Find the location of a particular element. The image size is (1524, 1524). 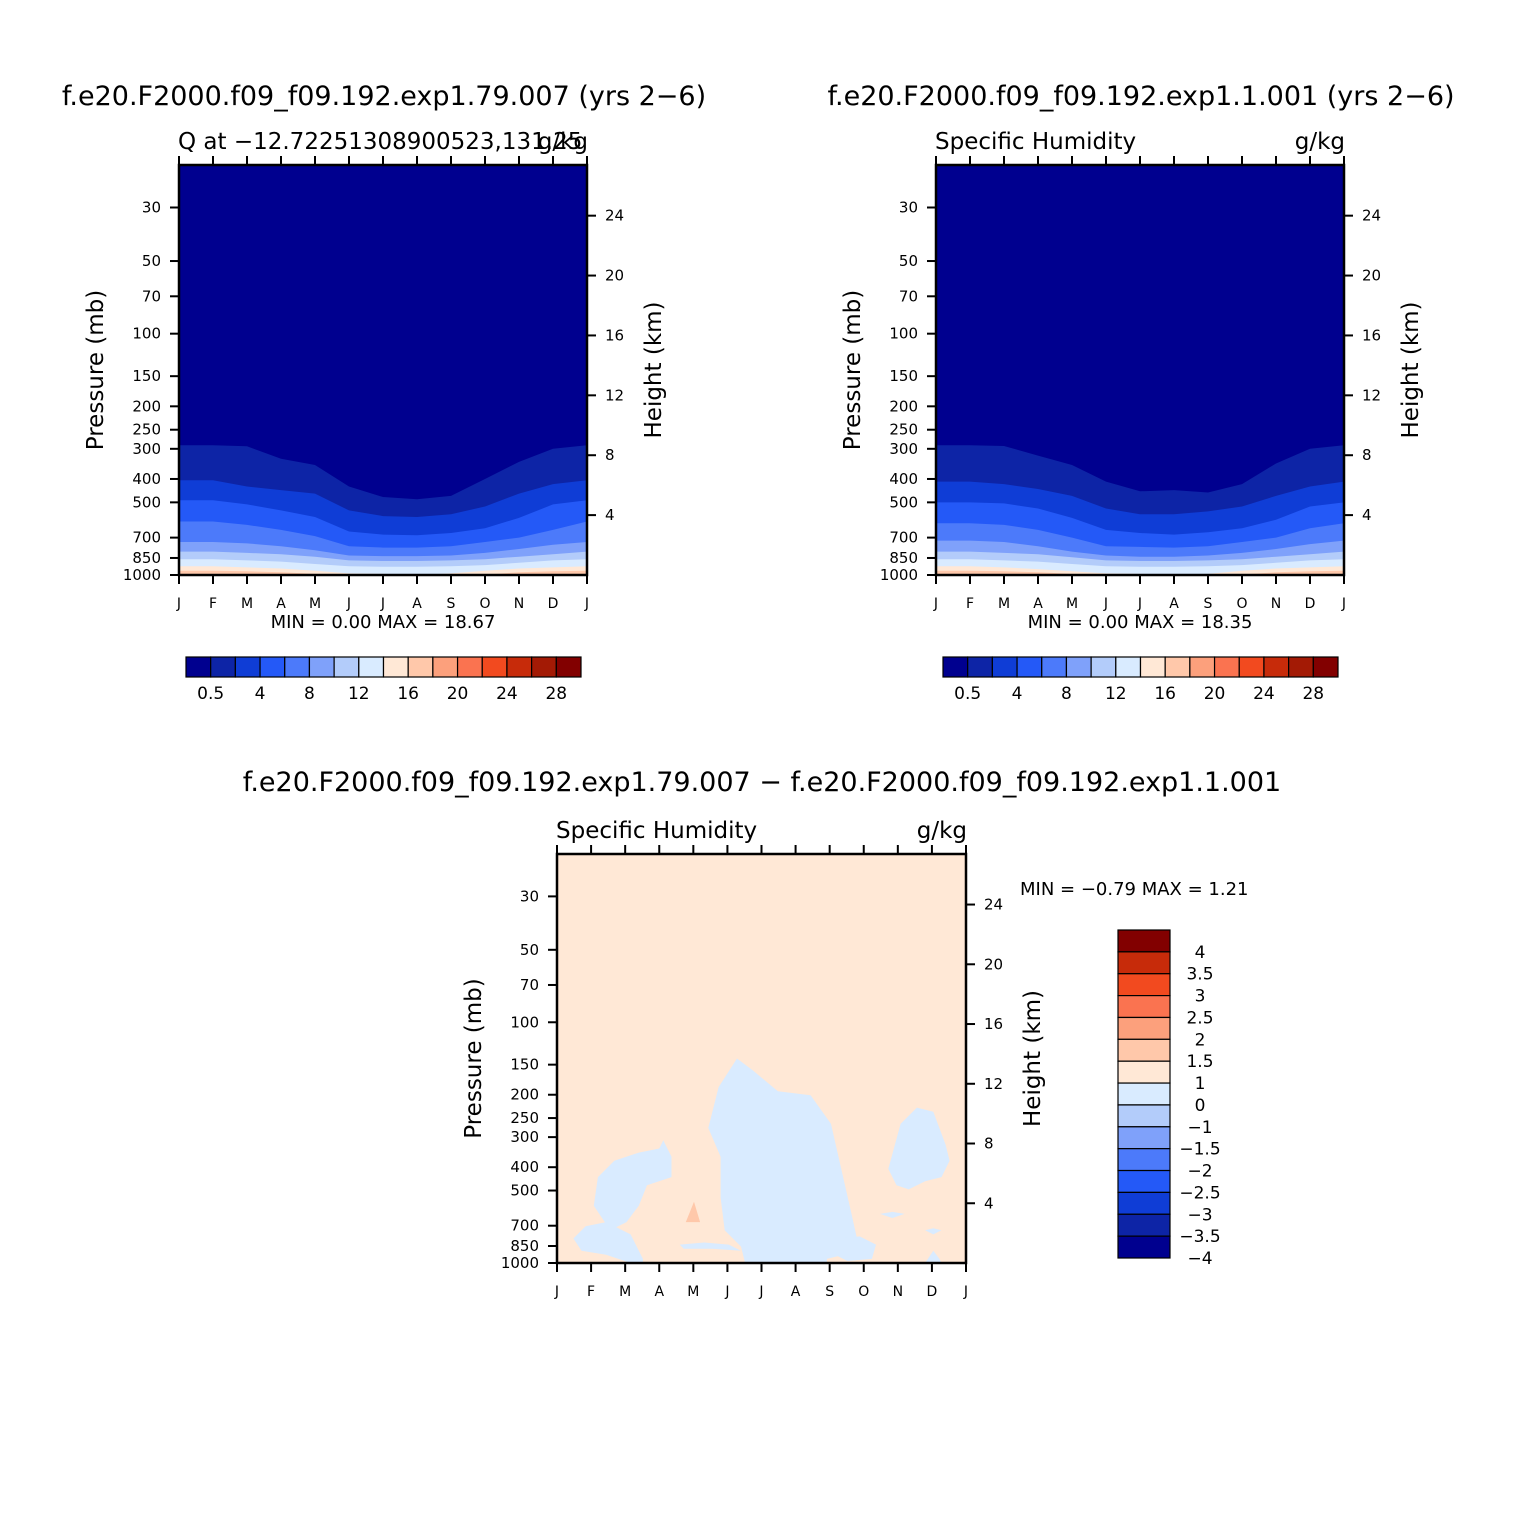

y-tick-label: 1000 is located at coordinates (142, 575).